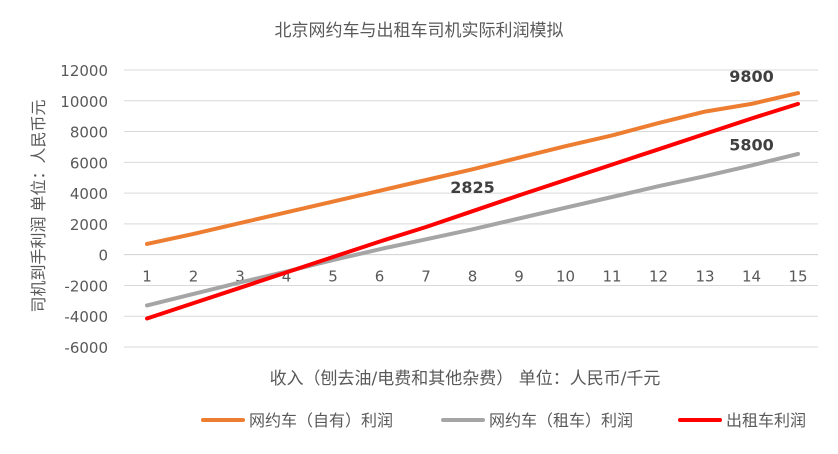 Image resolution: width=838 pixels, height=454 pixels. What do you see at coordinates (89, 194) in the screenshot?
I see `y-tick-label: 4000` at bounding box center [89, 194].